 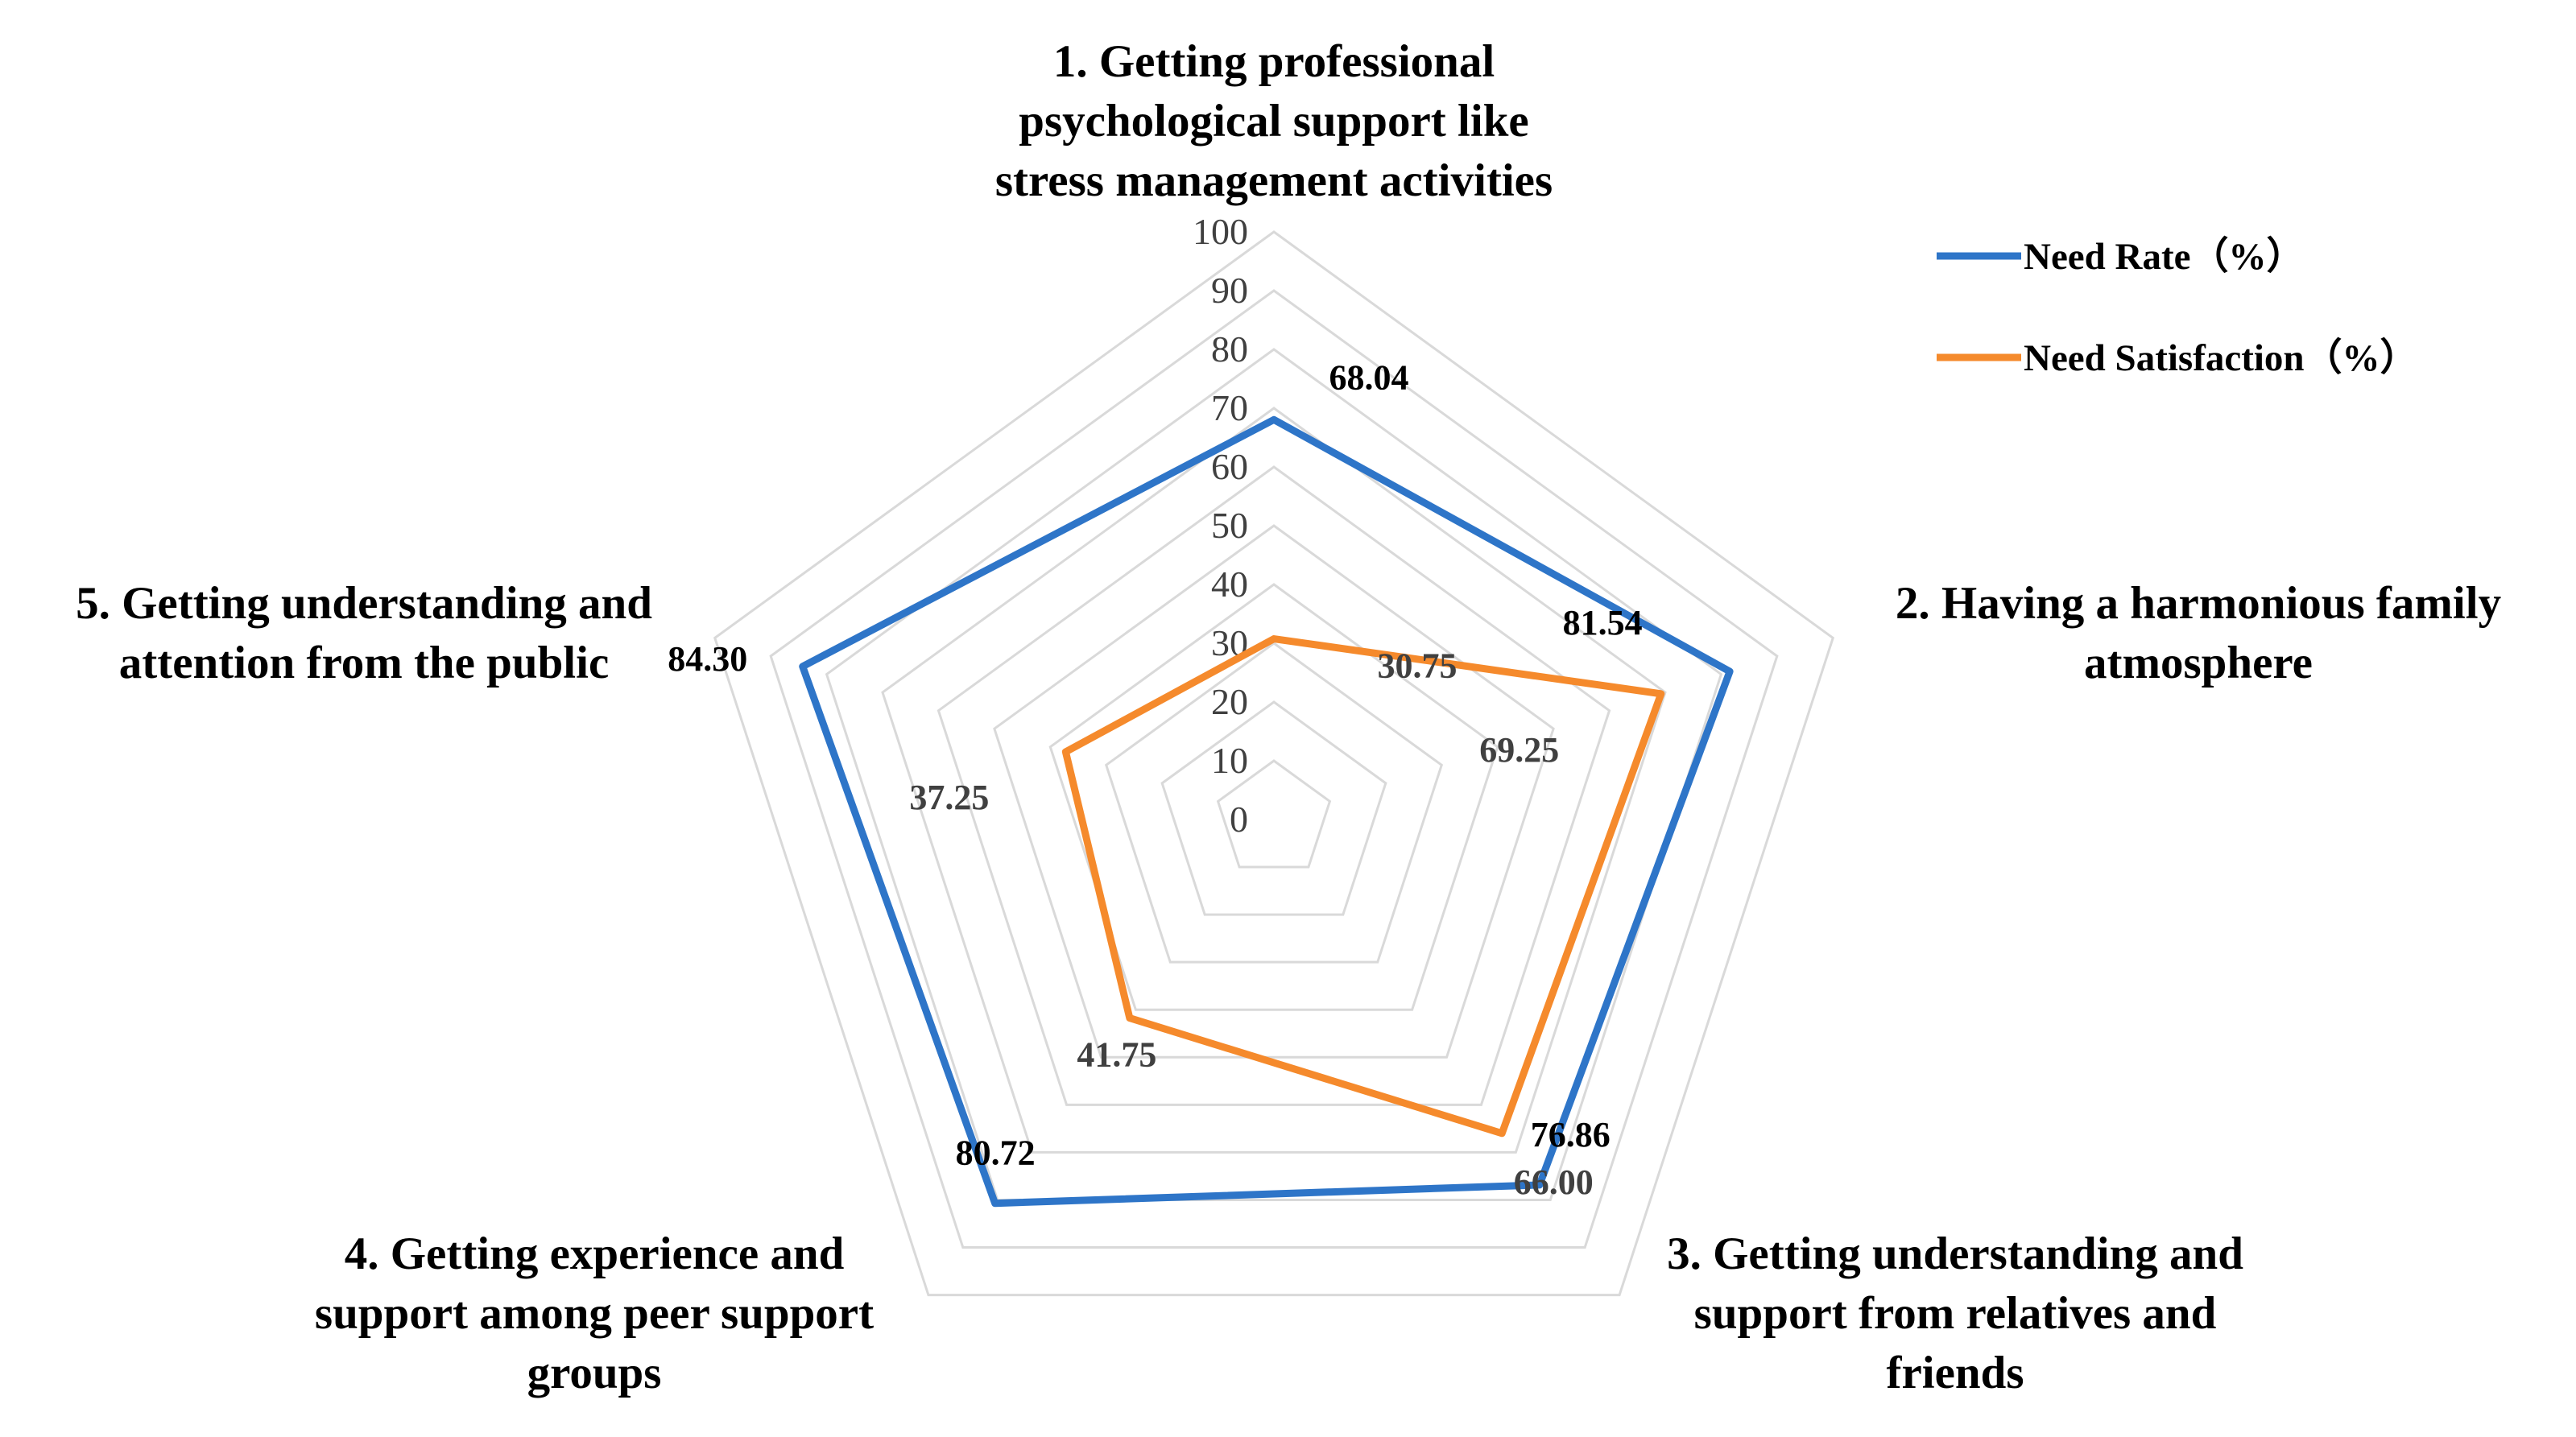 I want to click on value-label-s0-c3: 76.86, so click(x=1571, y=1134).